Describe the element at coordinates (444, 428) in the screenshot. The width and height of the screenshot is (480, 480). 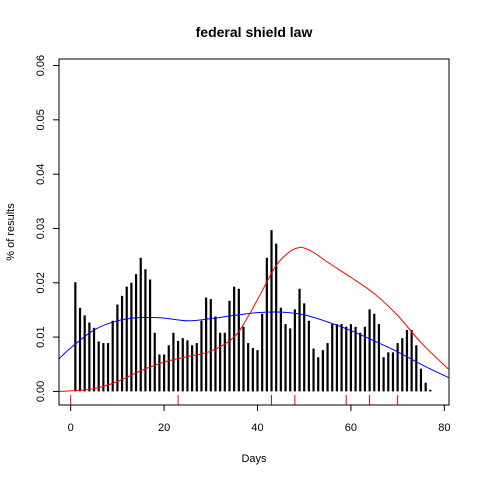
I see `x-tick-label: 80` at that location.